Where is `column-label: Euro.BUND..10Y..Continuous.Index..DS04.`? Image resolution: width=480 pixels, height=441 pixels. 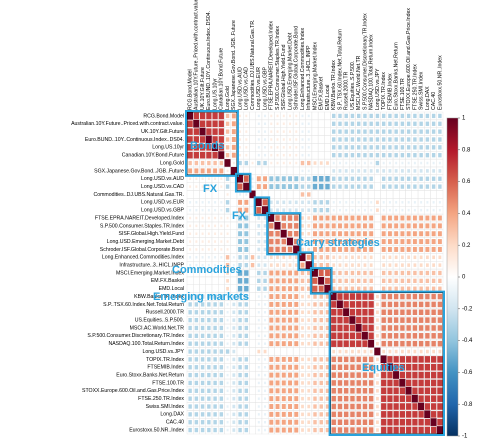 column-label: Euro.BUND..10Y..Continuous.Index..DS04. is located at coordinates (209, 60).